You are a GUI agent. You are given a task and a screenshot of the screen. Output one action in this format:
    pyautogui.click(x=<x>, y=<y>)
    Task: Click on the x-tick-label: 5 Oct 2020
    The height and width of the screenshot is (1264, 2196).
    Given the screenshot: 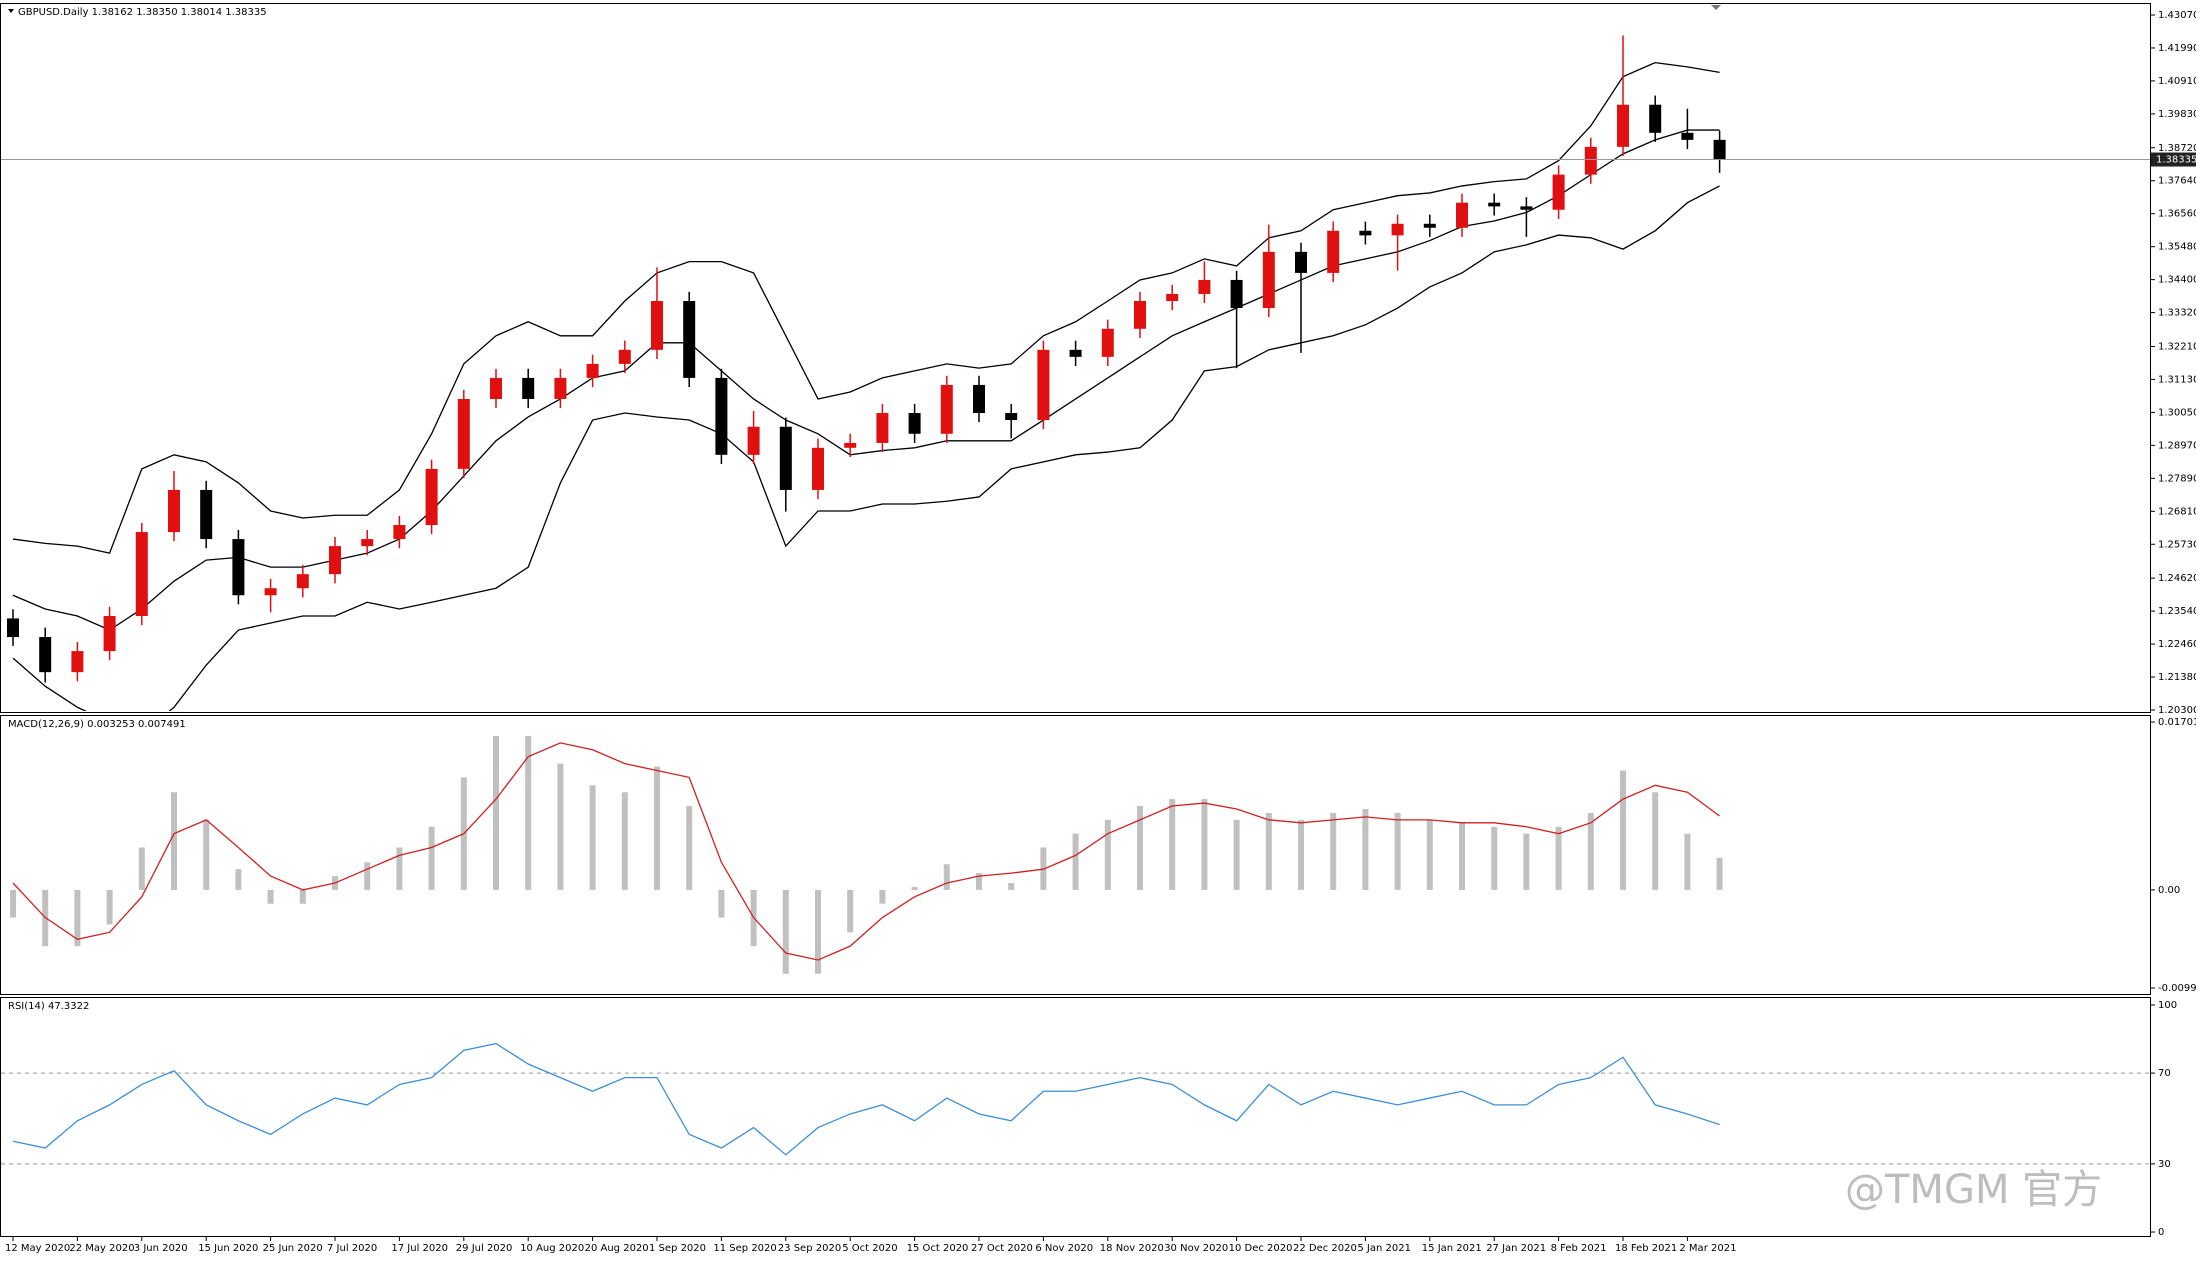 What is the action you would take?
    pyautogui.click(x=869, y=1248)
    